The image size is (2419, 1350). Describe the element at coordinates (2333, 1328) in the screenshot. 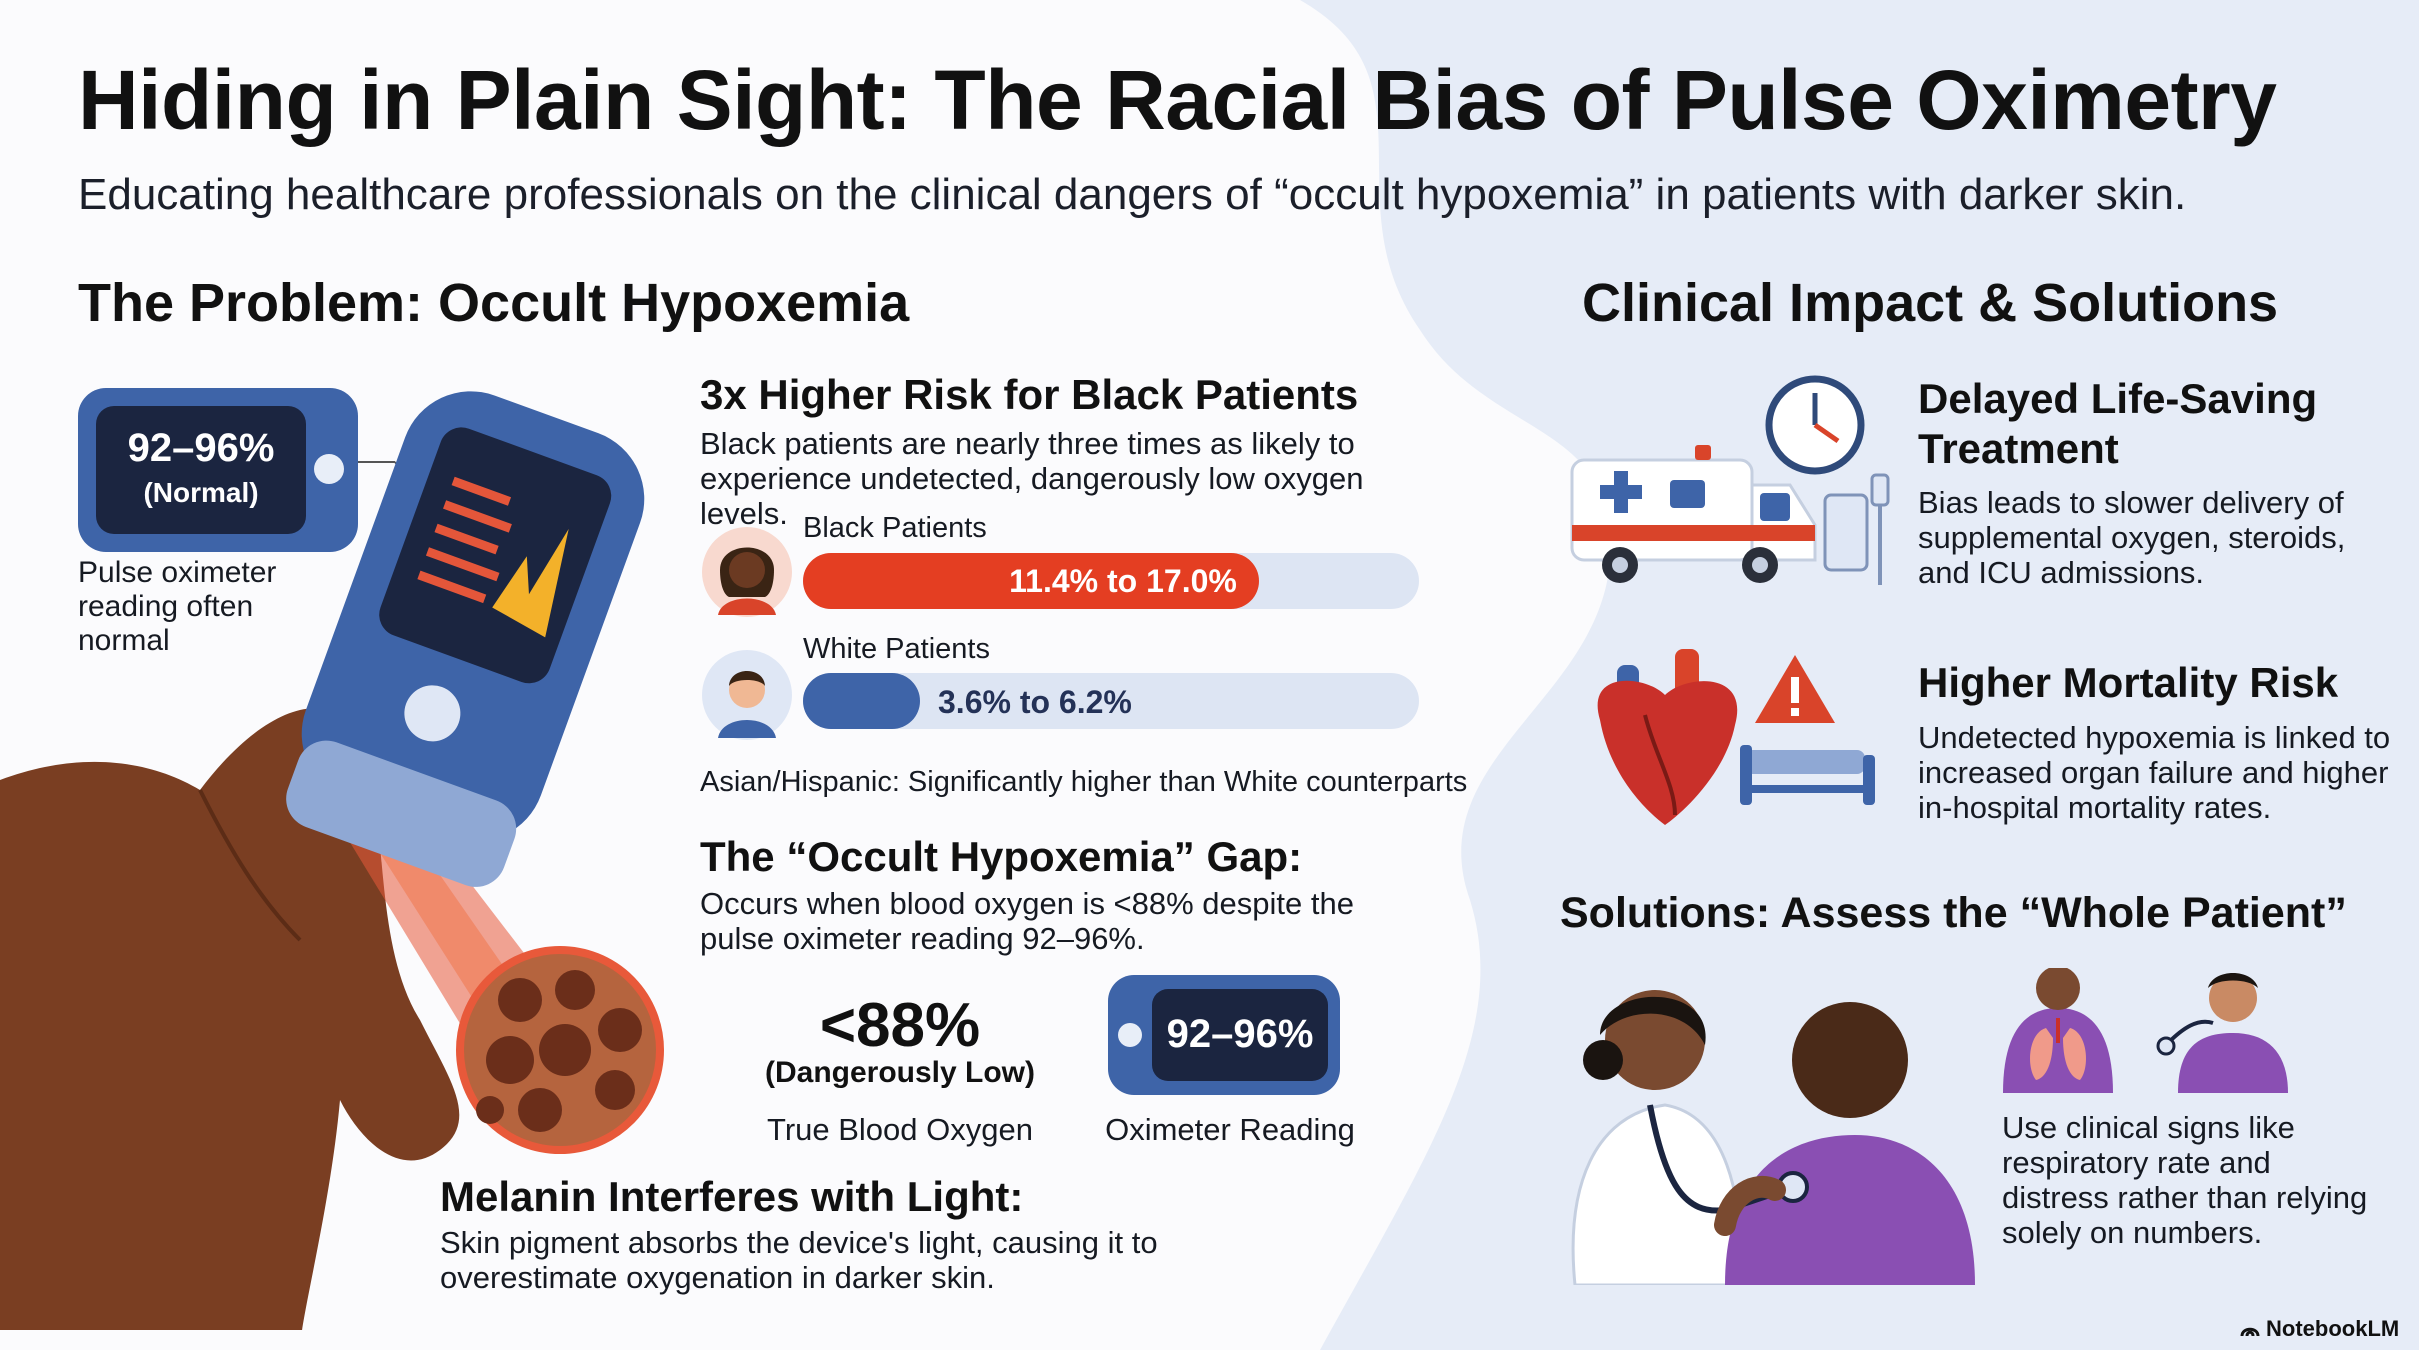

I see `brand-name: NotebookLM` at that location.